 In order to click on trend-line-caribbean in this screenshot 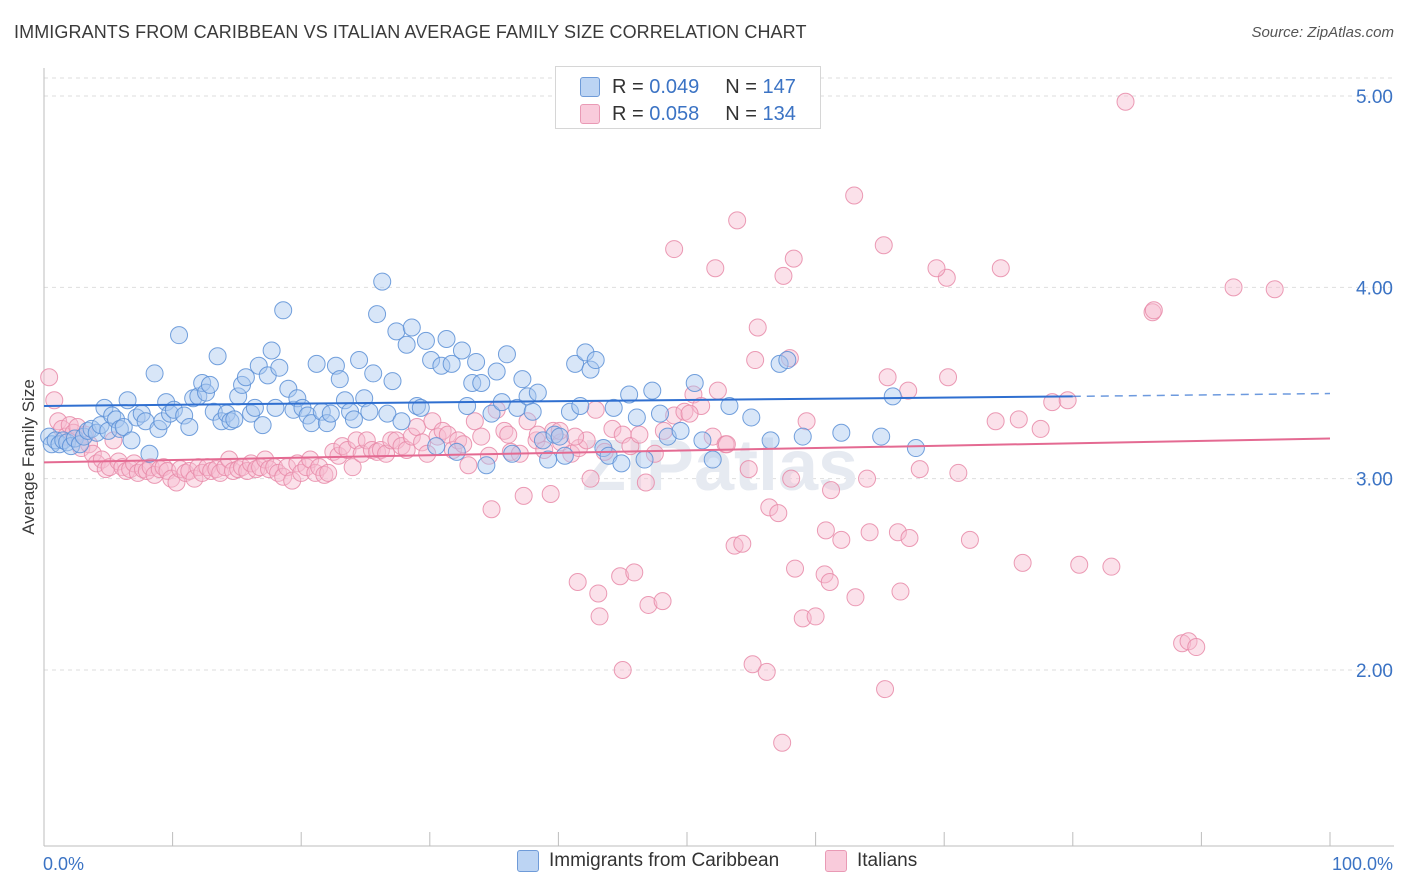, I will do `click(558, 401)`.